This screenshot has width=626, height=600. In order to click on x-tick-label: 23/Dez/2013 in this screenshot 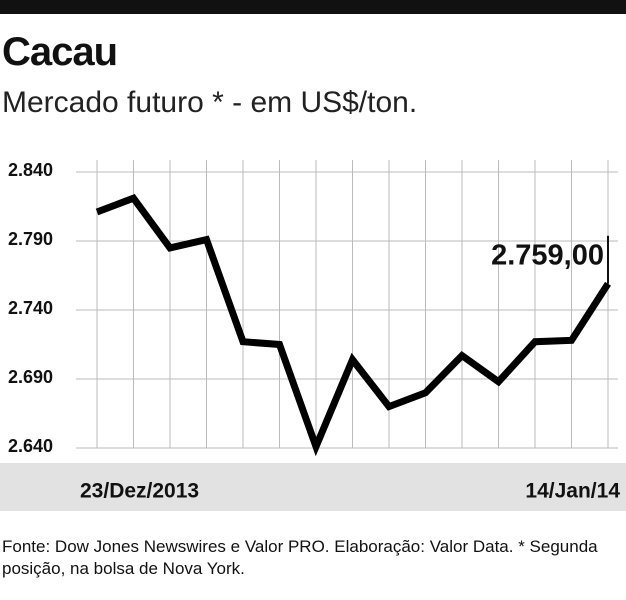, I will do `click(139, 491)`.